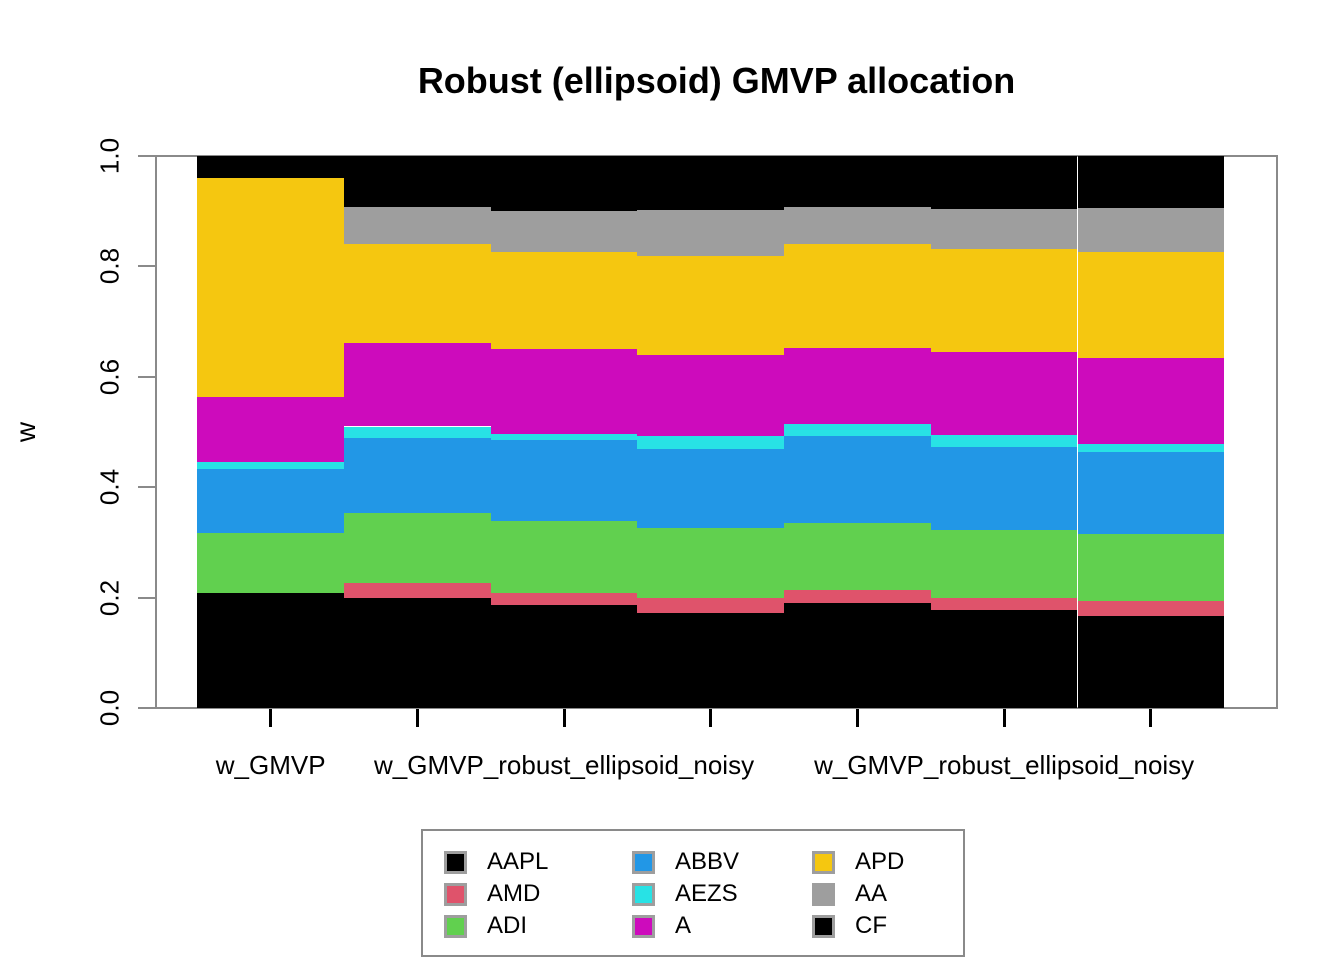 This screenshot has height=960, width=1344. I want to click on legend-entry-ABBV: ABBV, so click(685, 862).